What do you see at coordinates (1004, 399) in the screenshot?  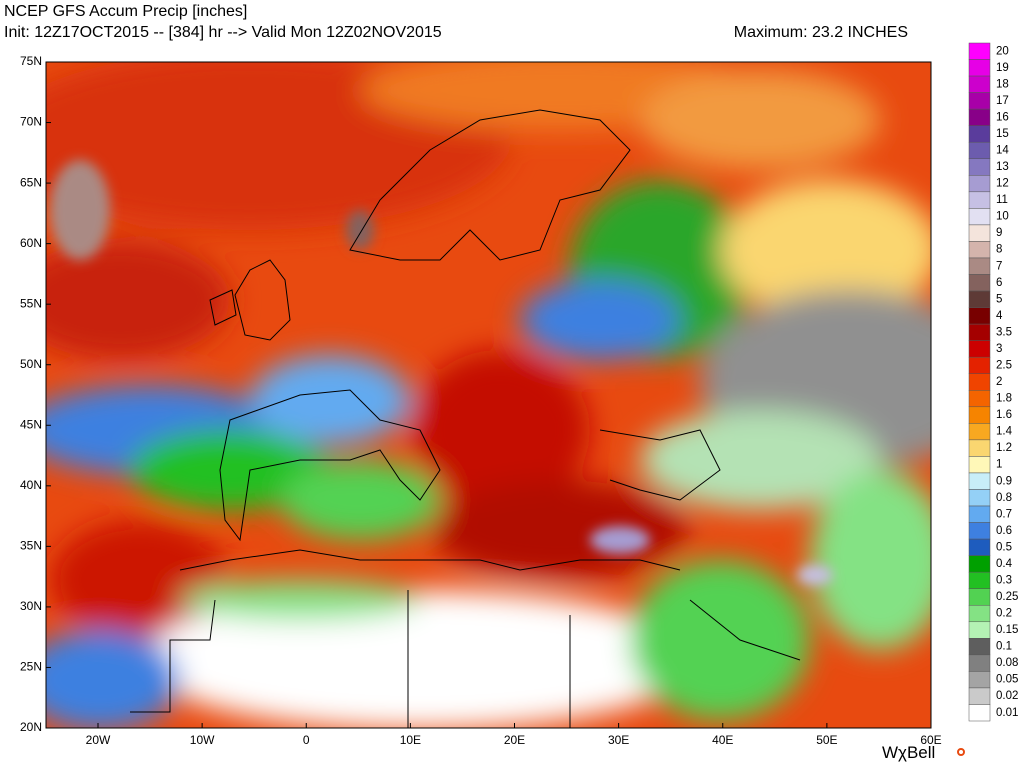 I see `colorbar-label: 1.8` at bounding box center [1004, 399].